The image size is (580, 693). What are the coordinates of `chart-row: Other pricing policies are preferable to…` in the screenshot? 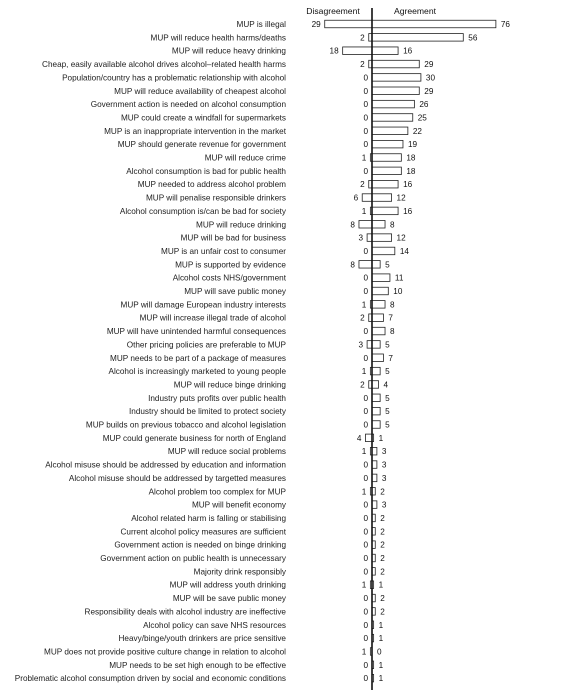 It's located at (258, 344).